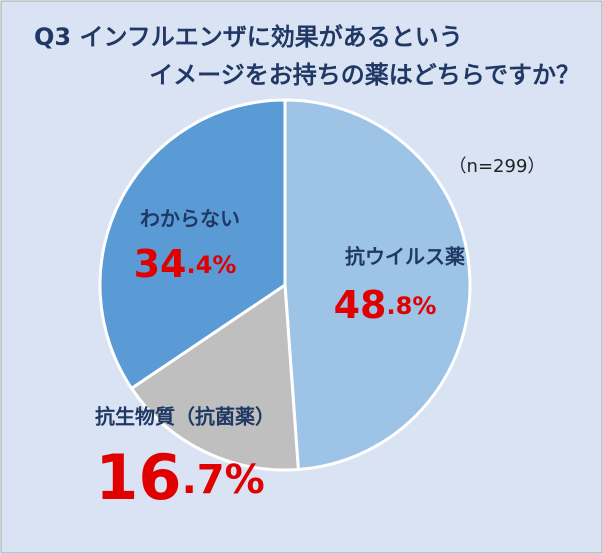 Image resolution: width=603 pixels, height=554 pixels. I want to click on slice-label: 抗生物質（抗菌薬）, so click(185, 417).